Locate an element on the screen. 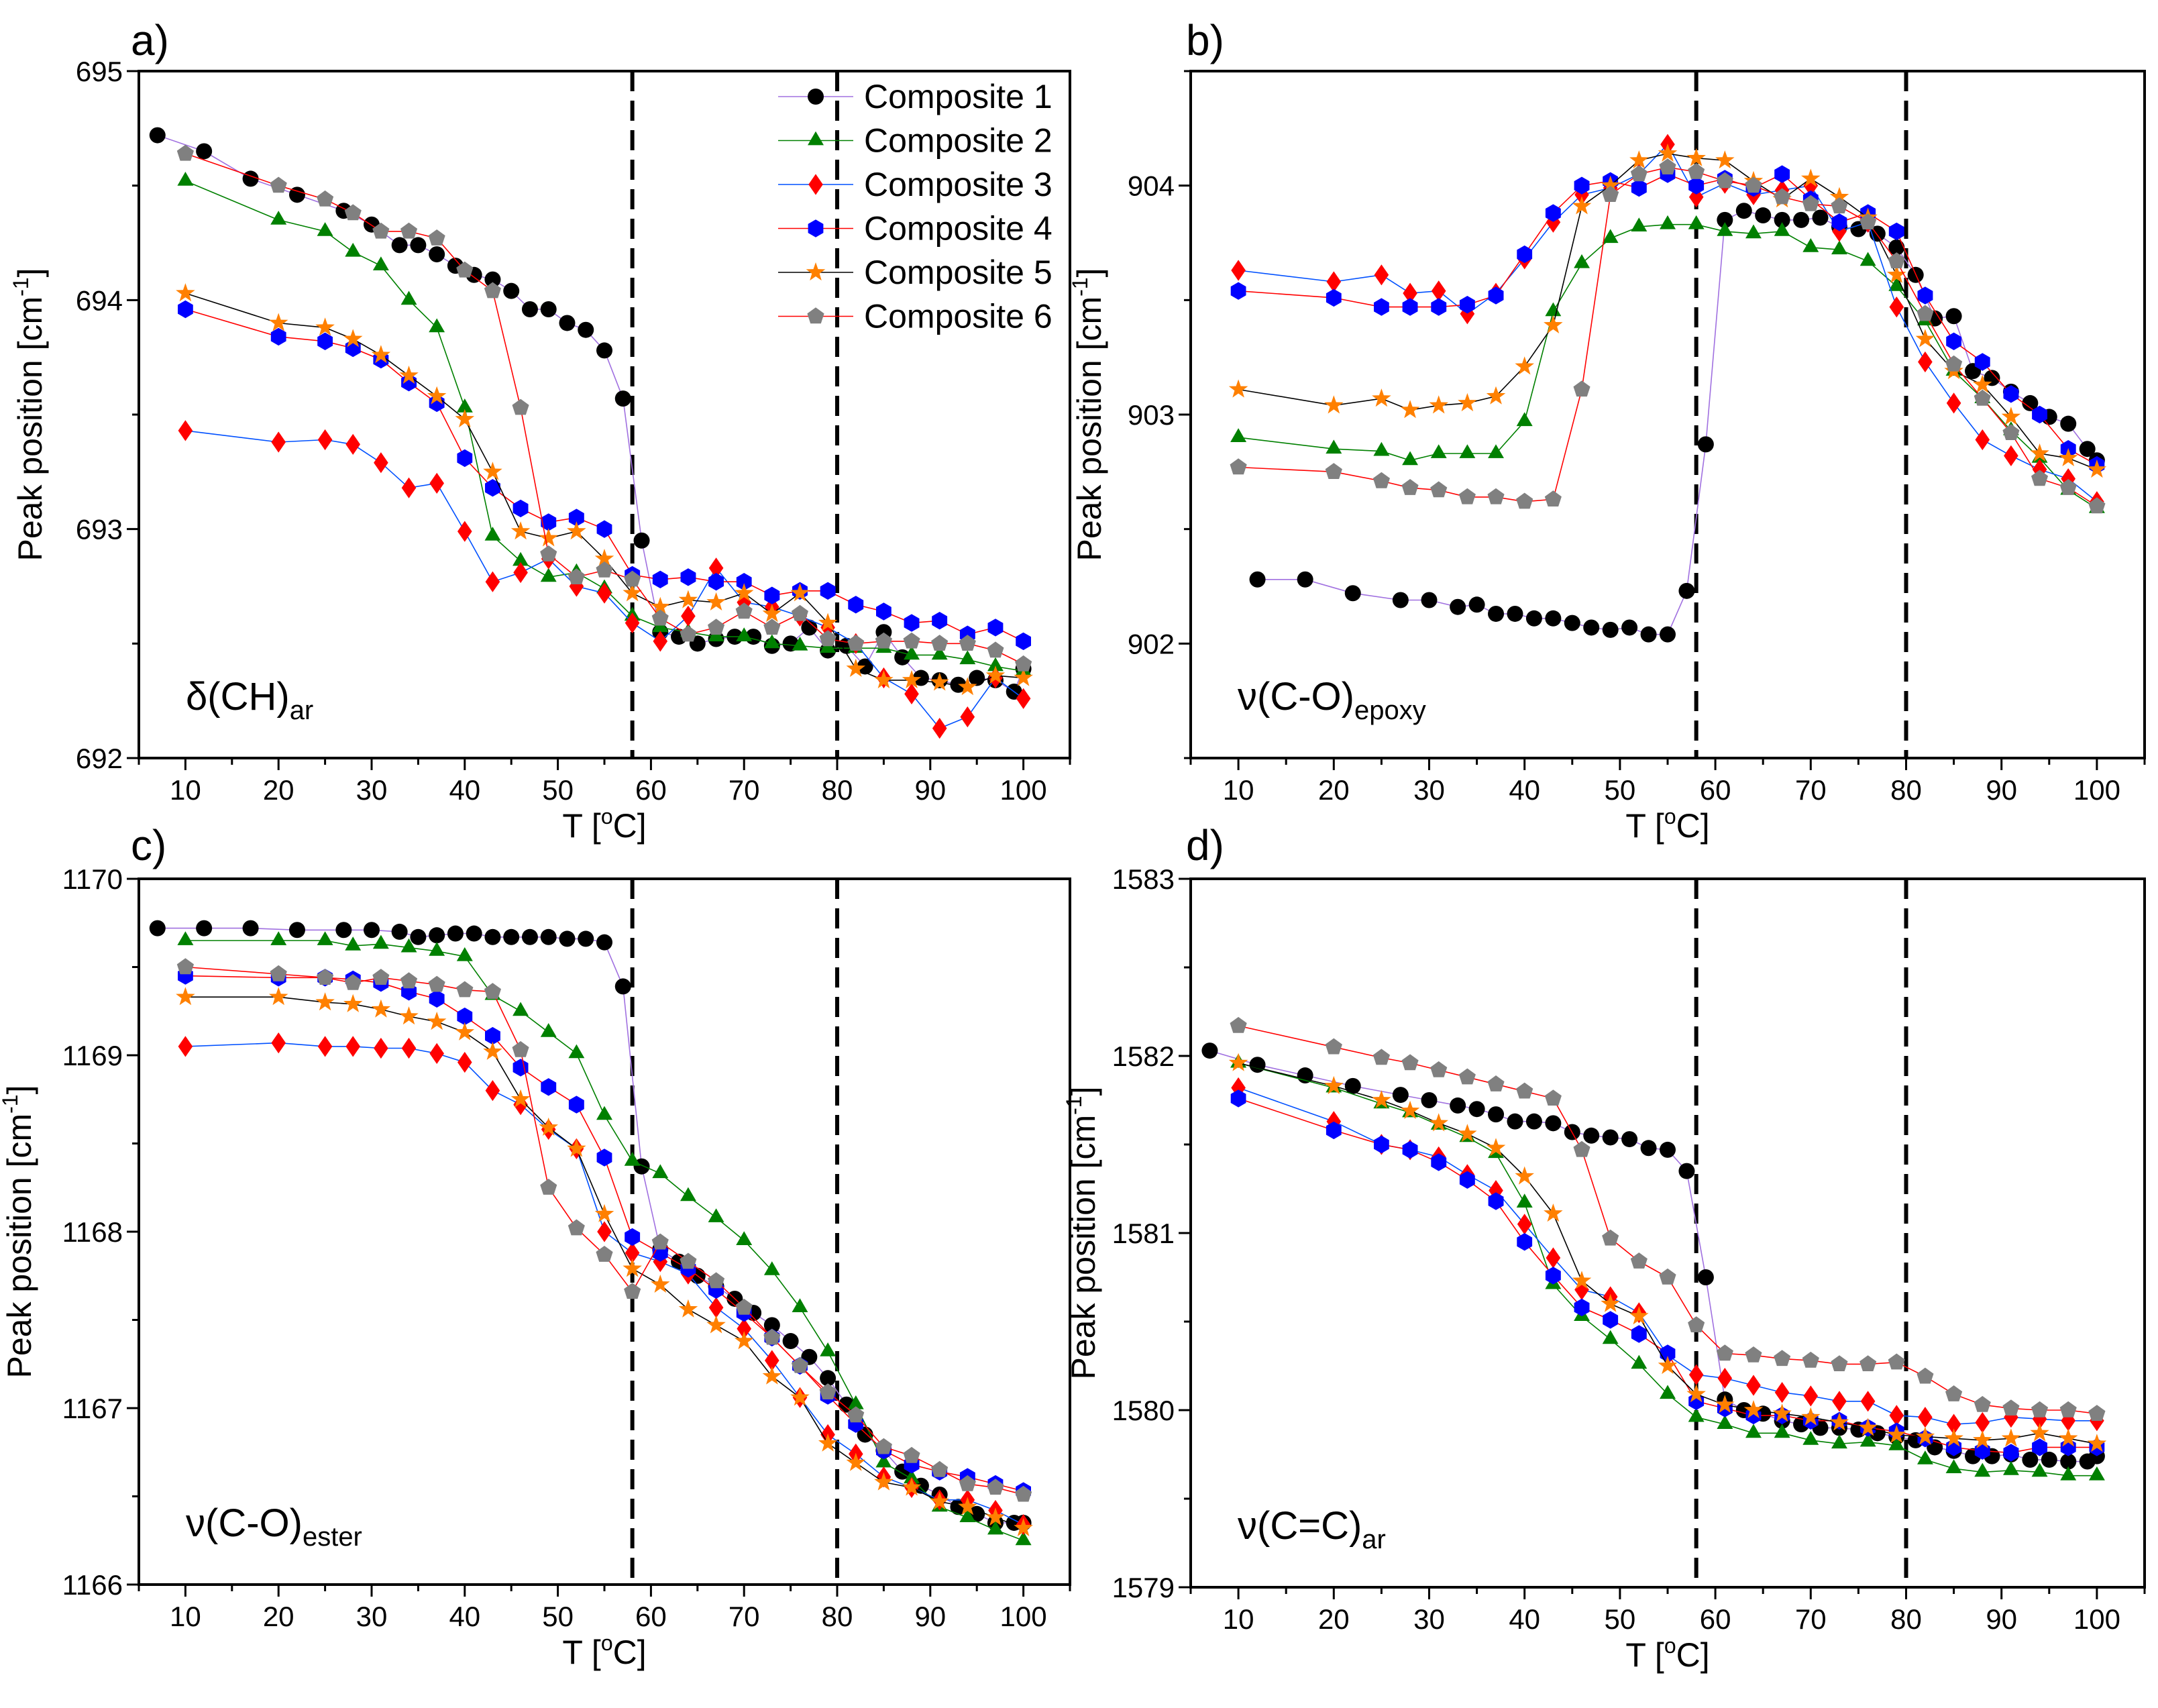  x-tick-label: 60 is located at coordinates (1715, 790).